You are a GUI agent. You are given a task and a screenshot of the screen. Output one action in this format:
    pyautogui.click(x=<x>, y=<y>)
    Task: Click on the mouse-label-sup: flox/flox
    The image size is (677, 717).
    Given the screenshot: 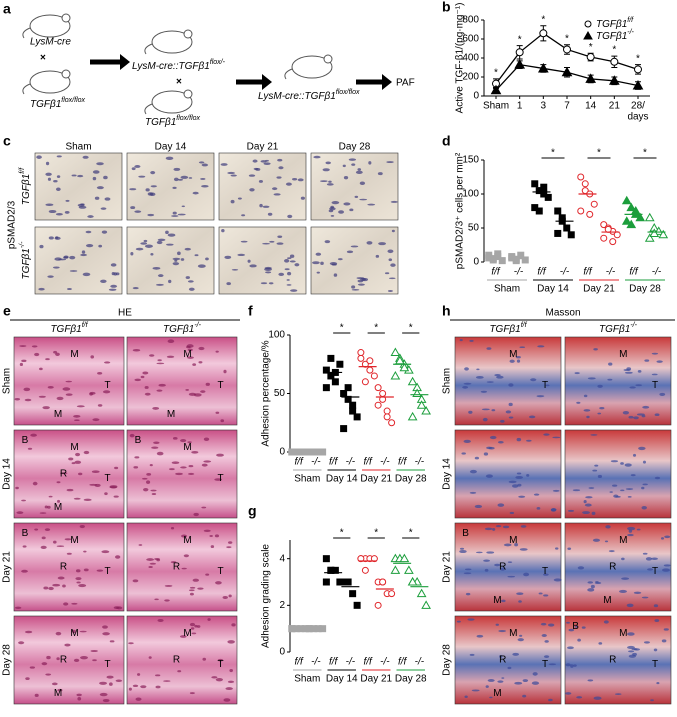 What is the action you would take?
    pyautogui.click(x=188, y=118)
    